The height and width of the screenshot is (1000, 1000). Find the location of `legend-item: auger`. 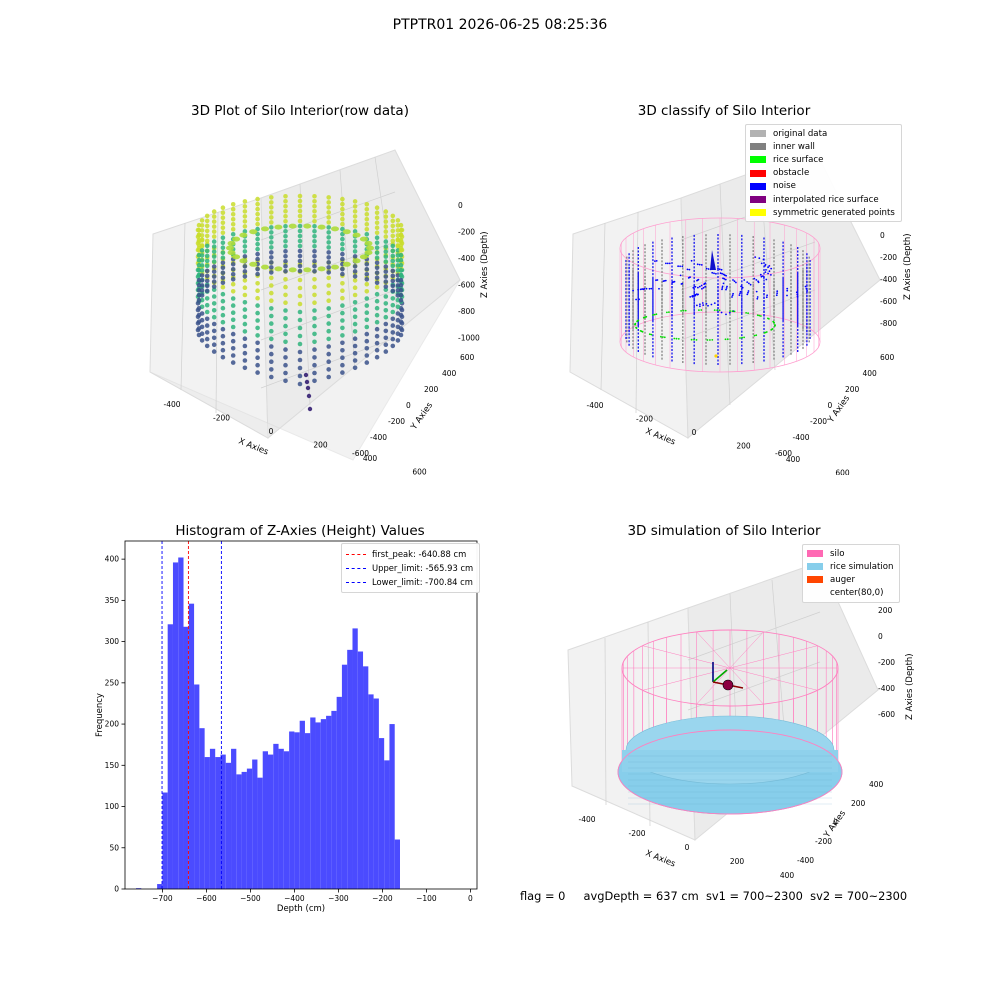

legend-item: auger is located at coordinates (850, 579).